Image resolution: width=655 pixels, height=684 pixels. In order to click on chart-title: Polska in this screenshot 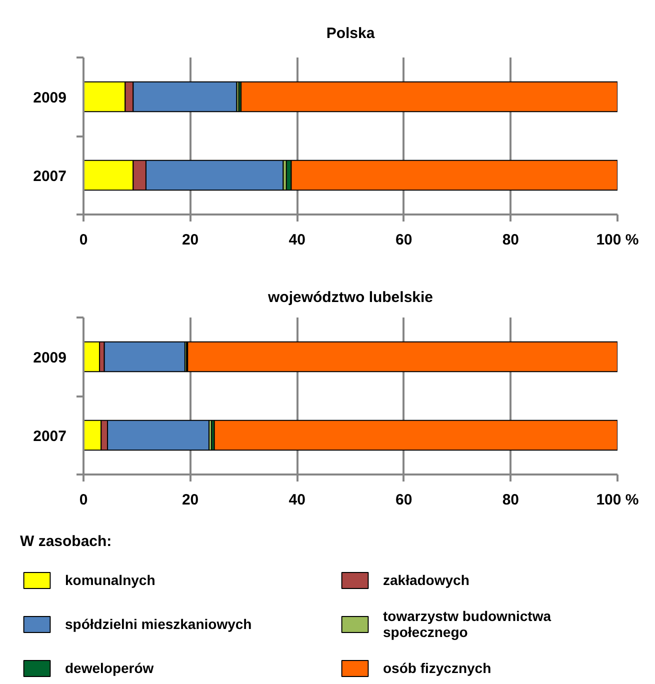, I will do `click(351, 33)`.